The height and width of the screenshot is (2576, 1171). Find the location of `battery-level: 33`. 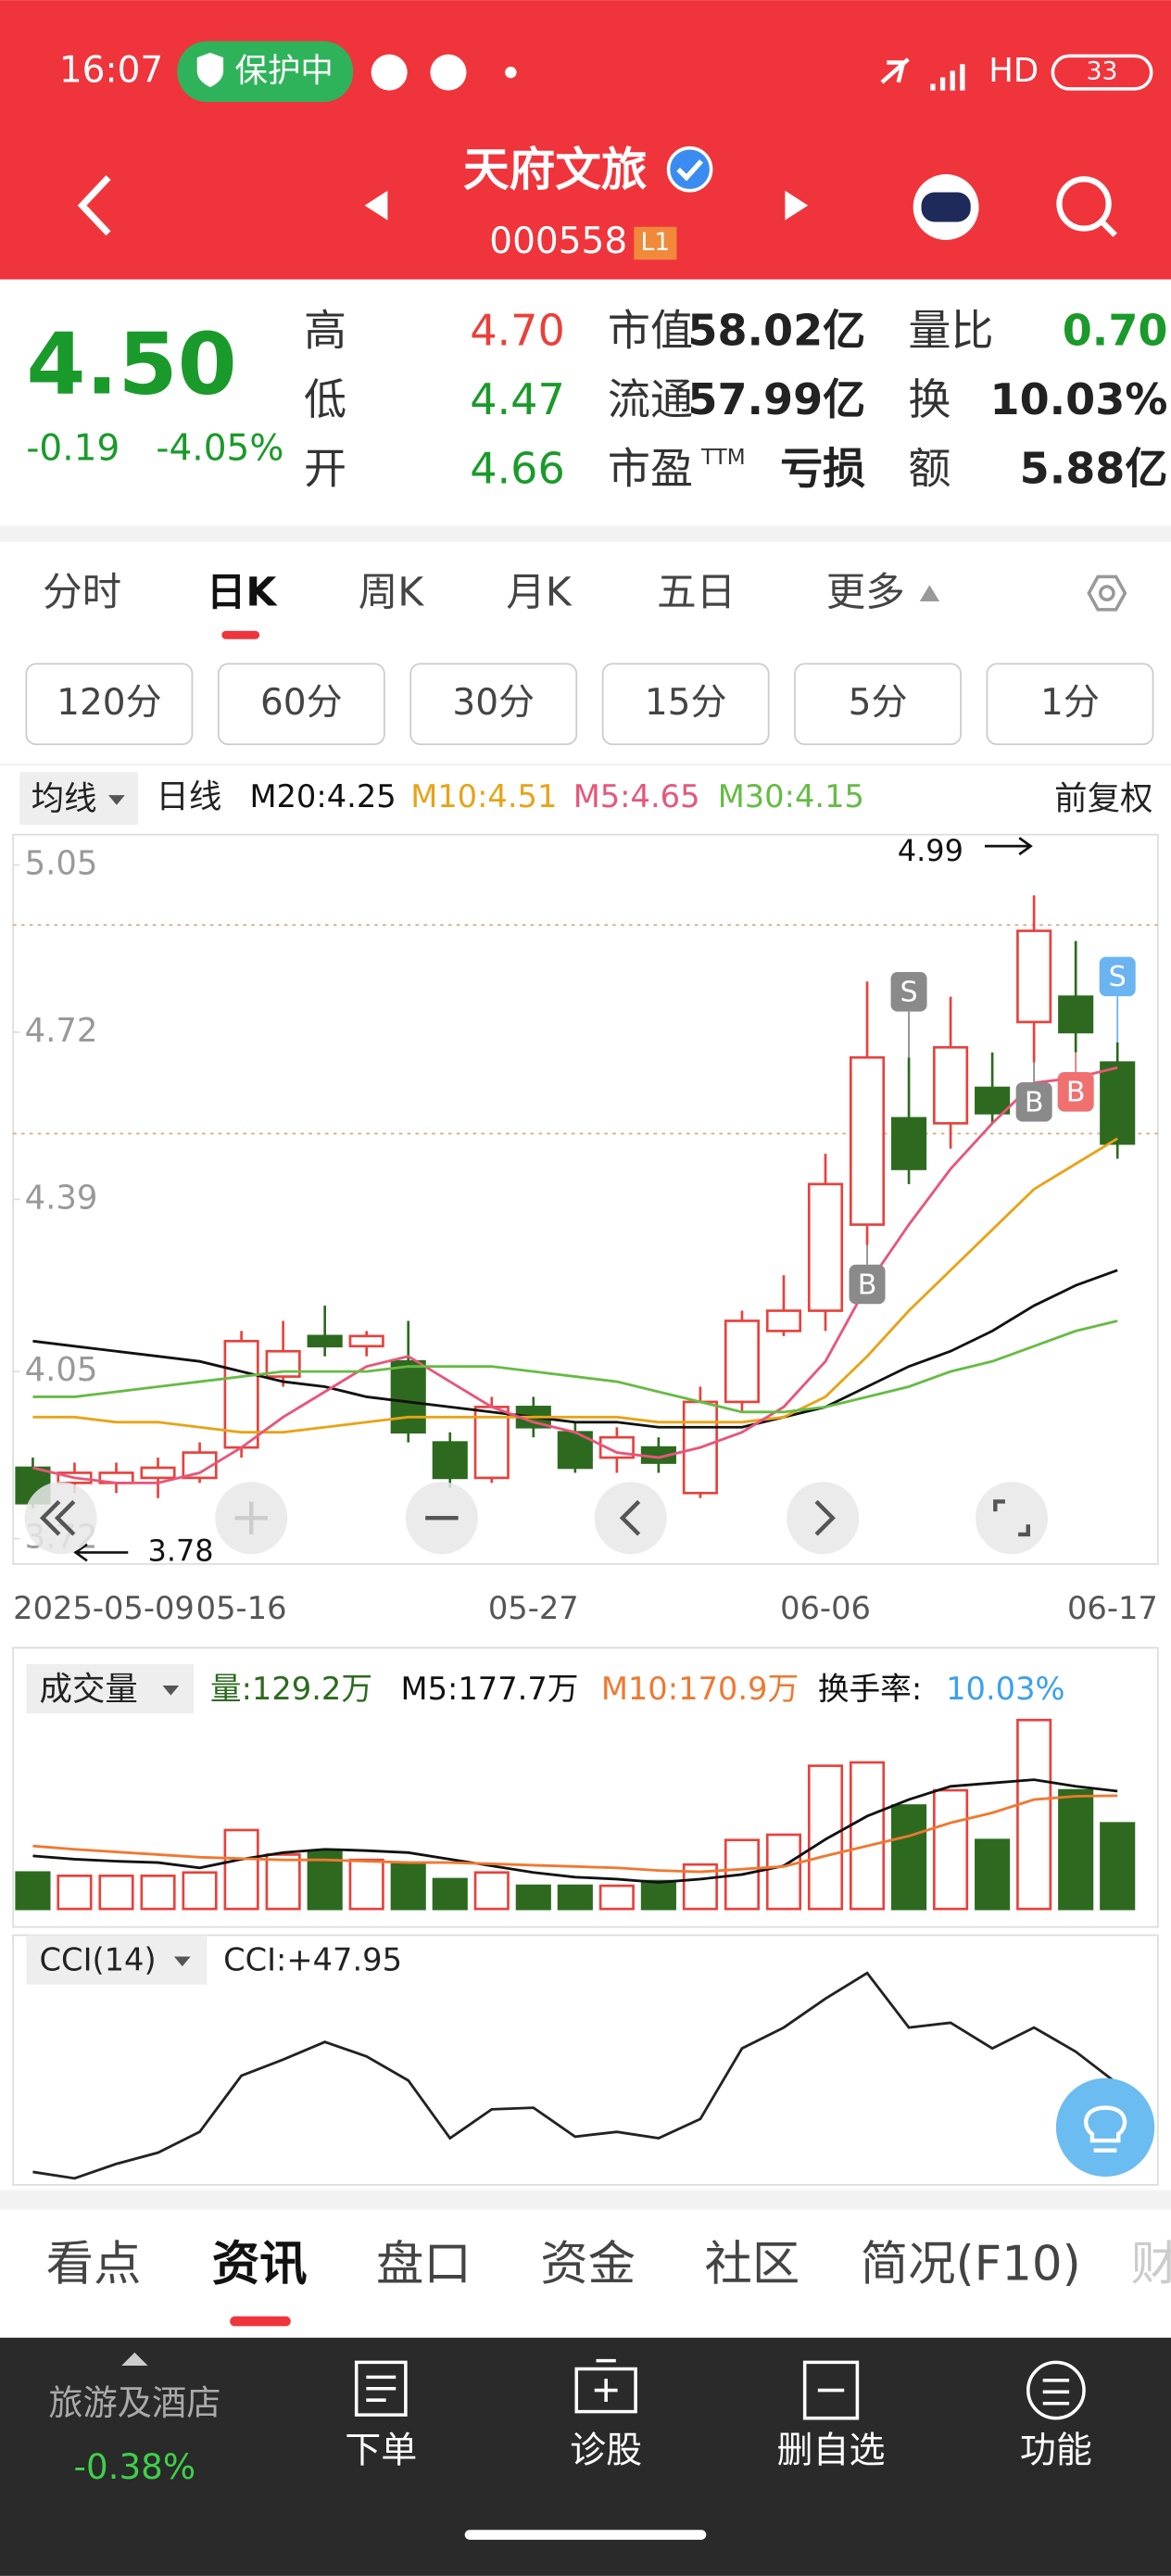

battery-level: 33 is located at coordinates (1103, 72).